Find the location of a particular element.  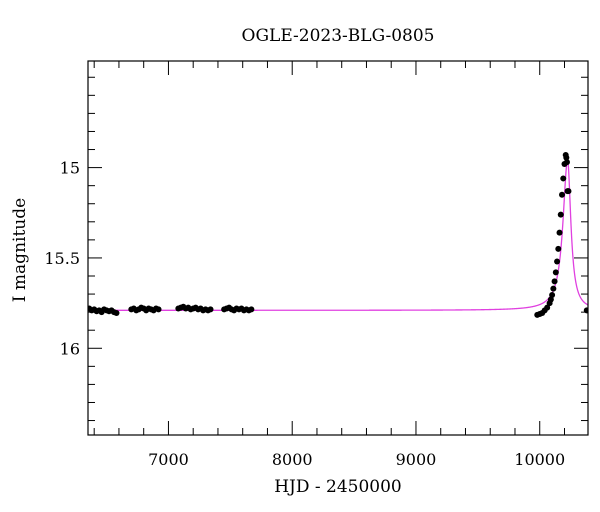

y-tick-label: 15.5 is located at coordinates (62, 258).